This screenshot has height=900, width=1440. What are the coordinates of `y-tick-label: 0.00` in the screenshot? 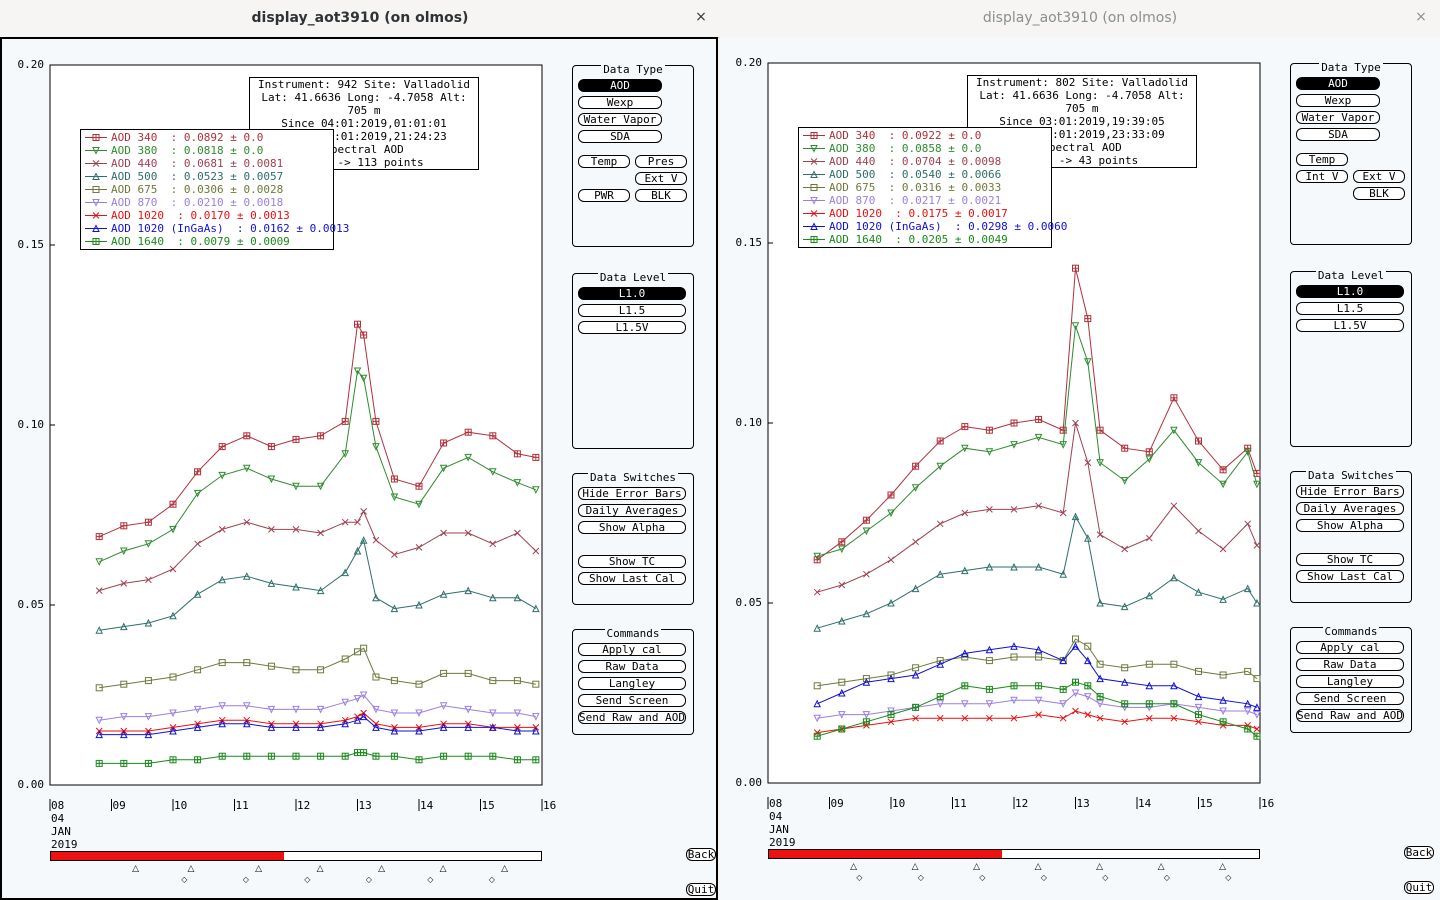 It's located at (31, 784).